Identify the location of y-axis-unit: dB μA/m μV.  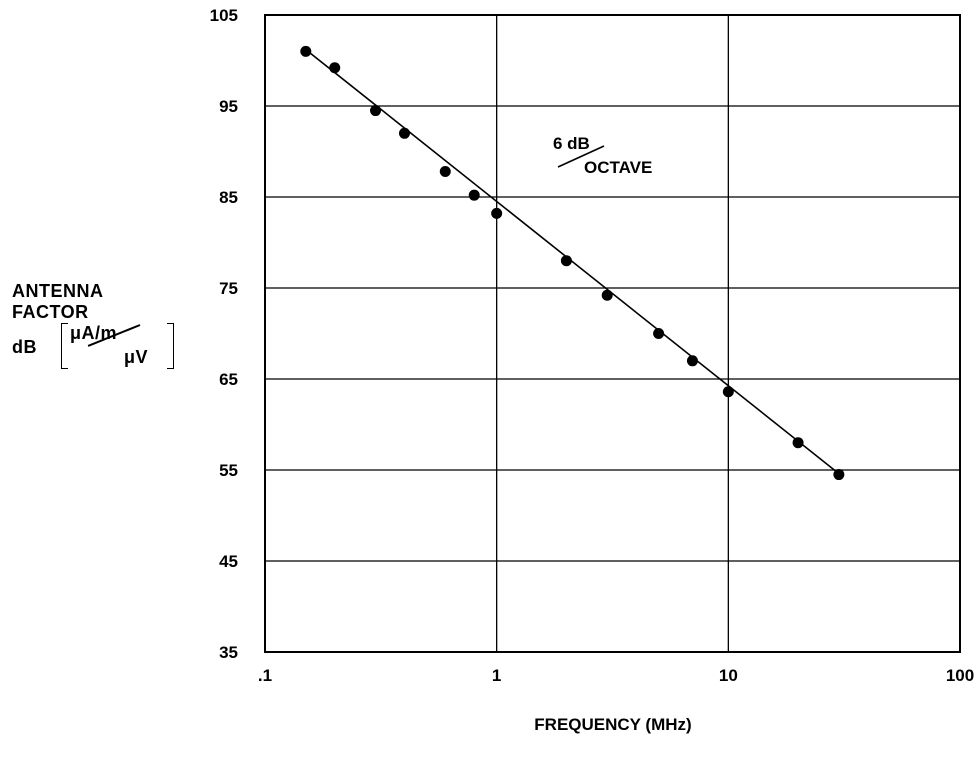
(97, 347).